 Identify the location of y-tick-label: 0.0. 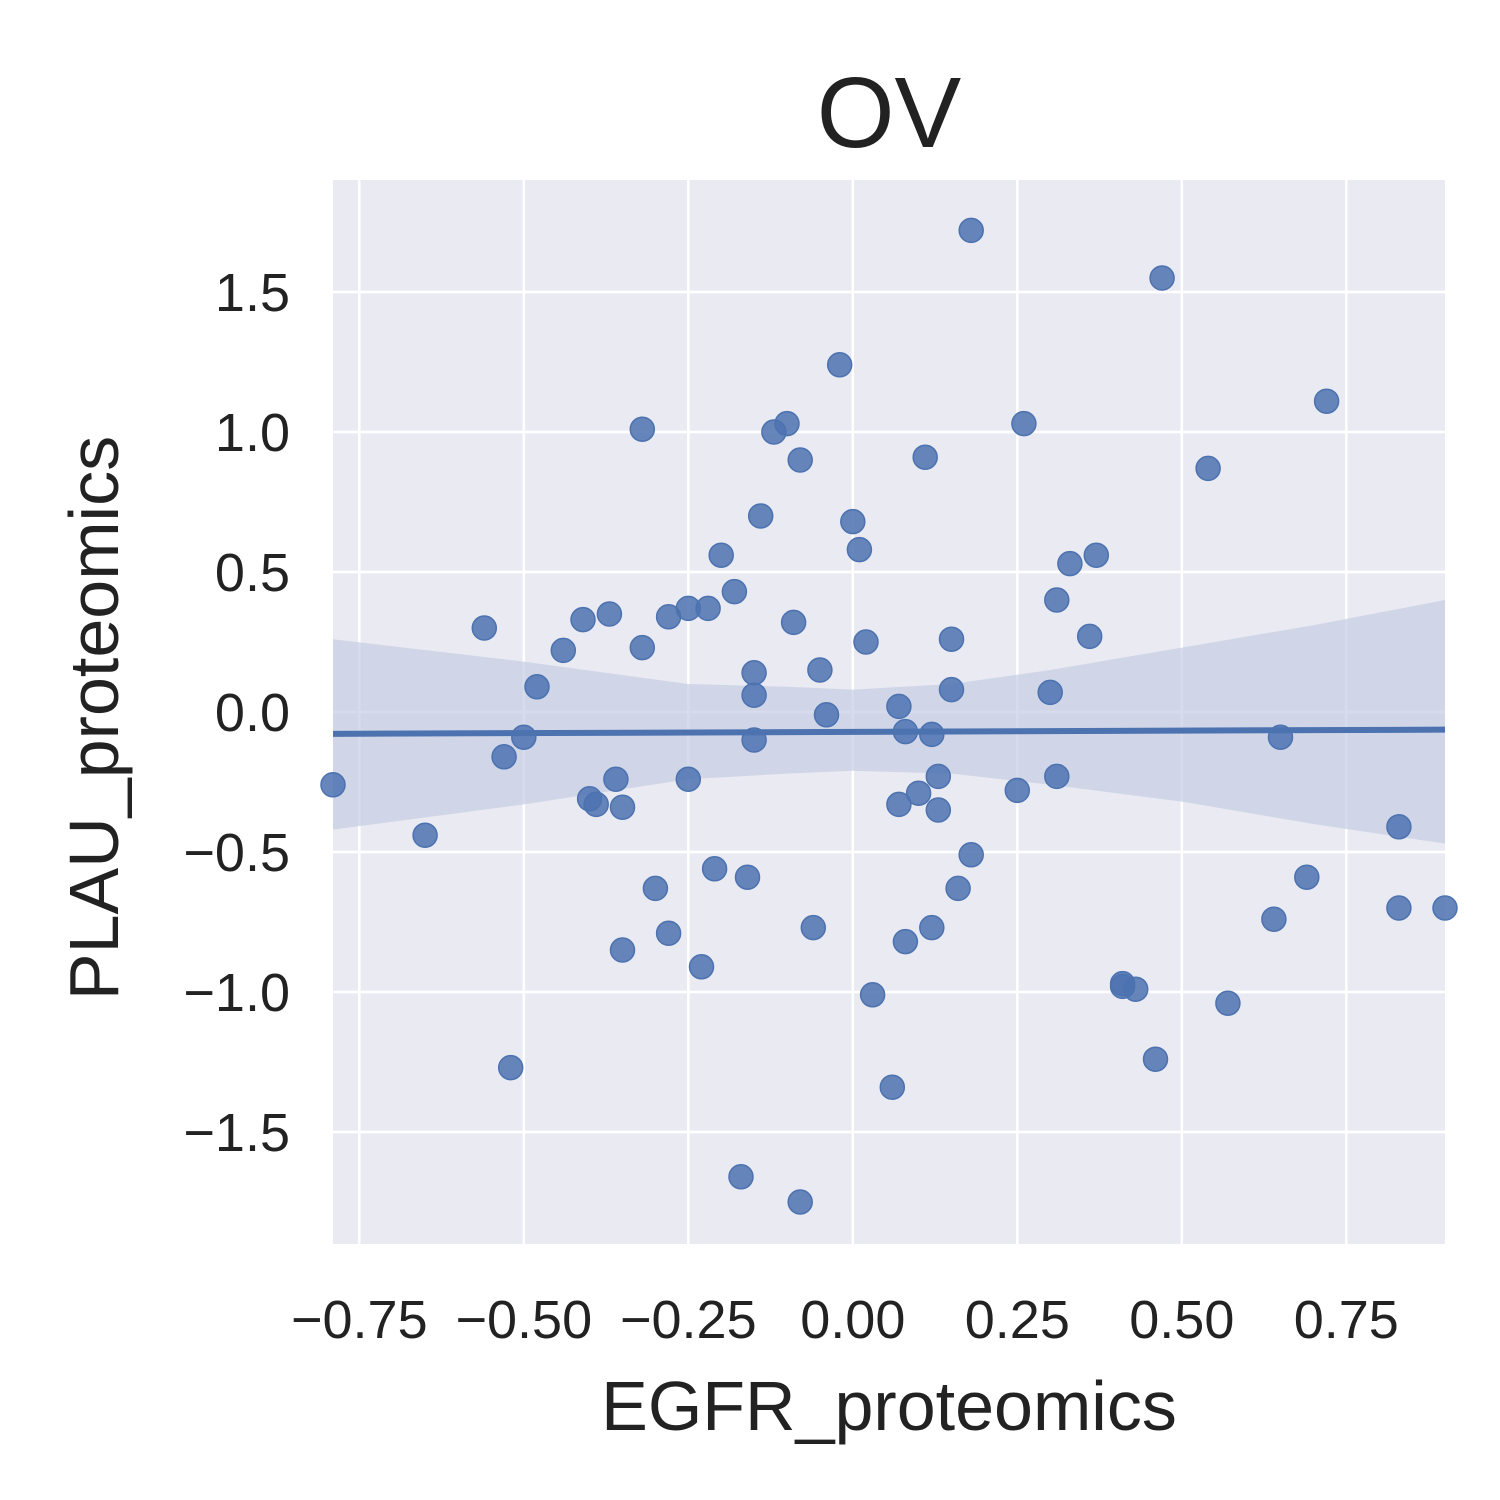
(252, 713).